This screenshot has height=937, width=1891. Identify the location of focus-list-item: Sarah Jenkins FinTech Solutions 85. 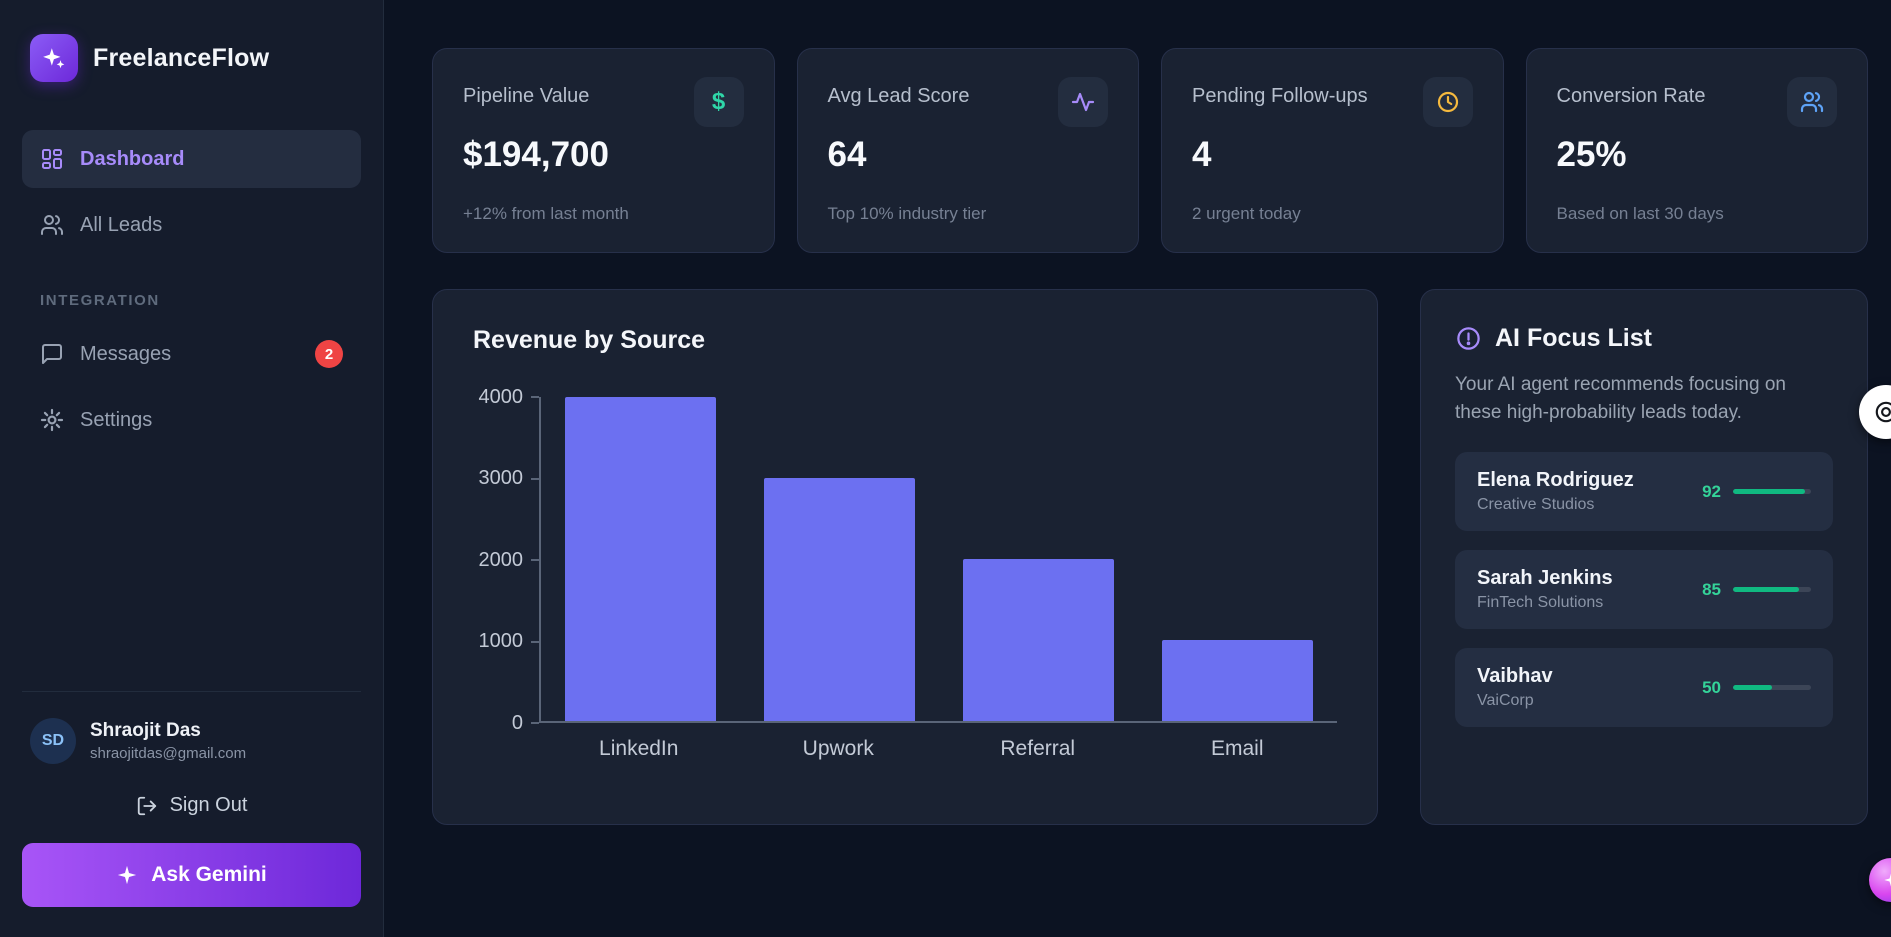
(1644, 590).